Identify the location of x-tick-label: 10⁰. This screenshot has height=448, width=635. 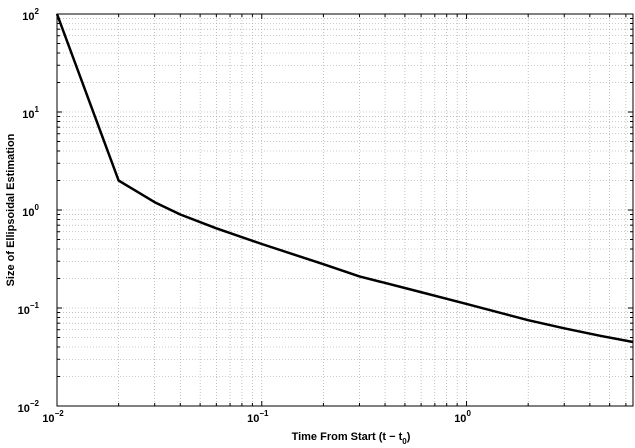
(462, 417).